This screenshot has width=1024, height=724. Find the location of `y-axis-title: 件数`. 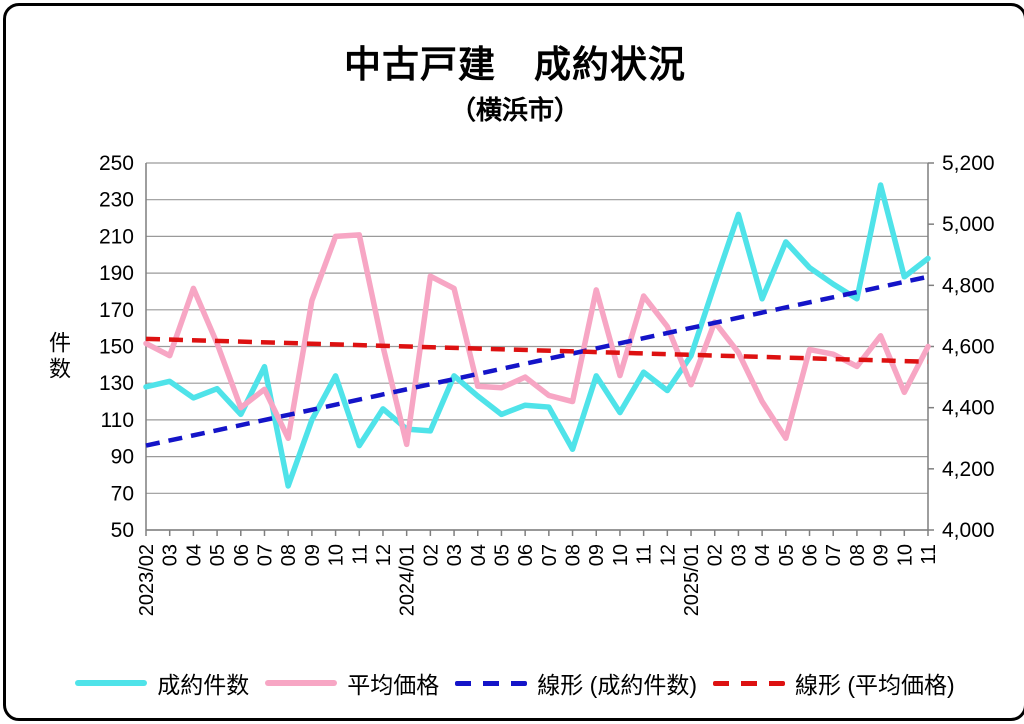

y-axis-title: 件数 is located at coordinates (58, 357).